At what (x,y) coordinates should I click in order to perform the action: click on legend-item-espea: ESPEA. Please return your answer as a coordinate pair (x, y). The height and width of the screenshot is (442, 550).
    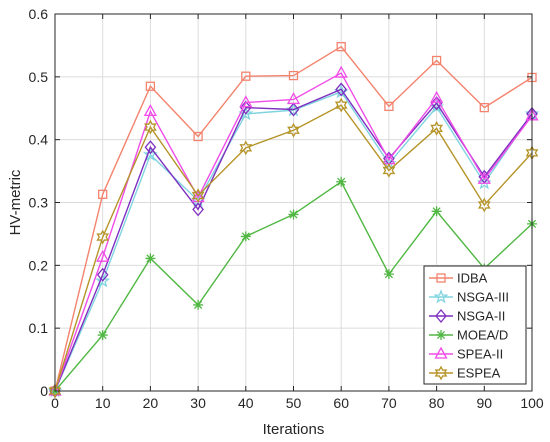
    Looking at the image, I should click on (465, 373).